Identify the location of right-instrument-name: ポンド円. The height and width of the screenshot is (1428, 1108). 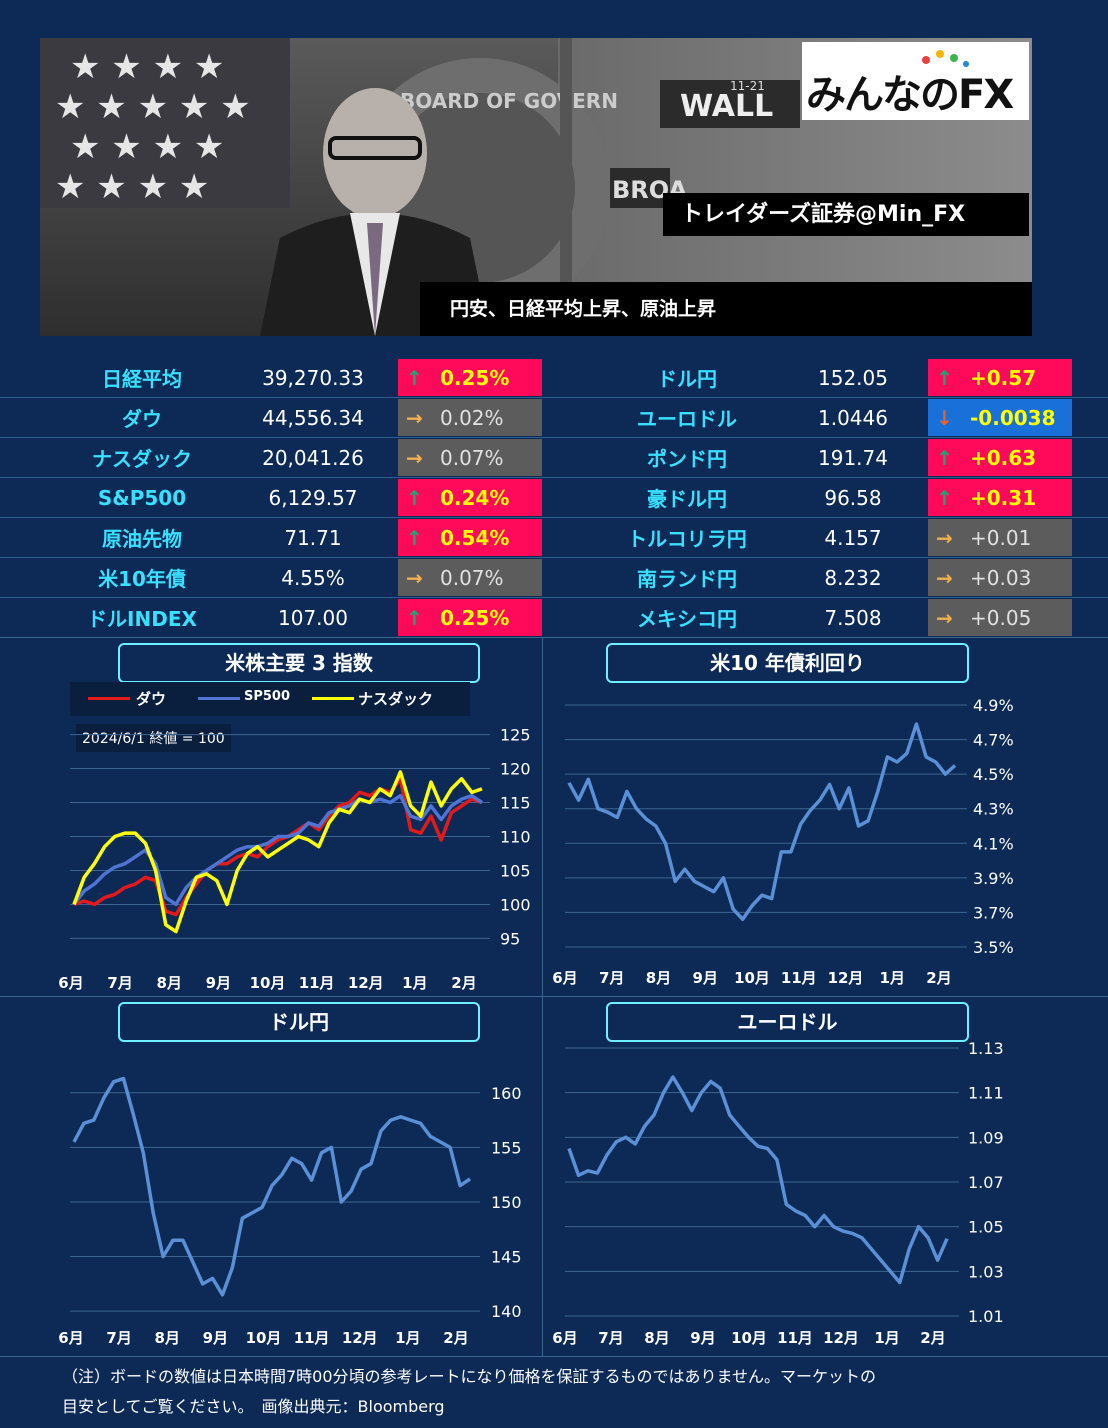
(687, 457).